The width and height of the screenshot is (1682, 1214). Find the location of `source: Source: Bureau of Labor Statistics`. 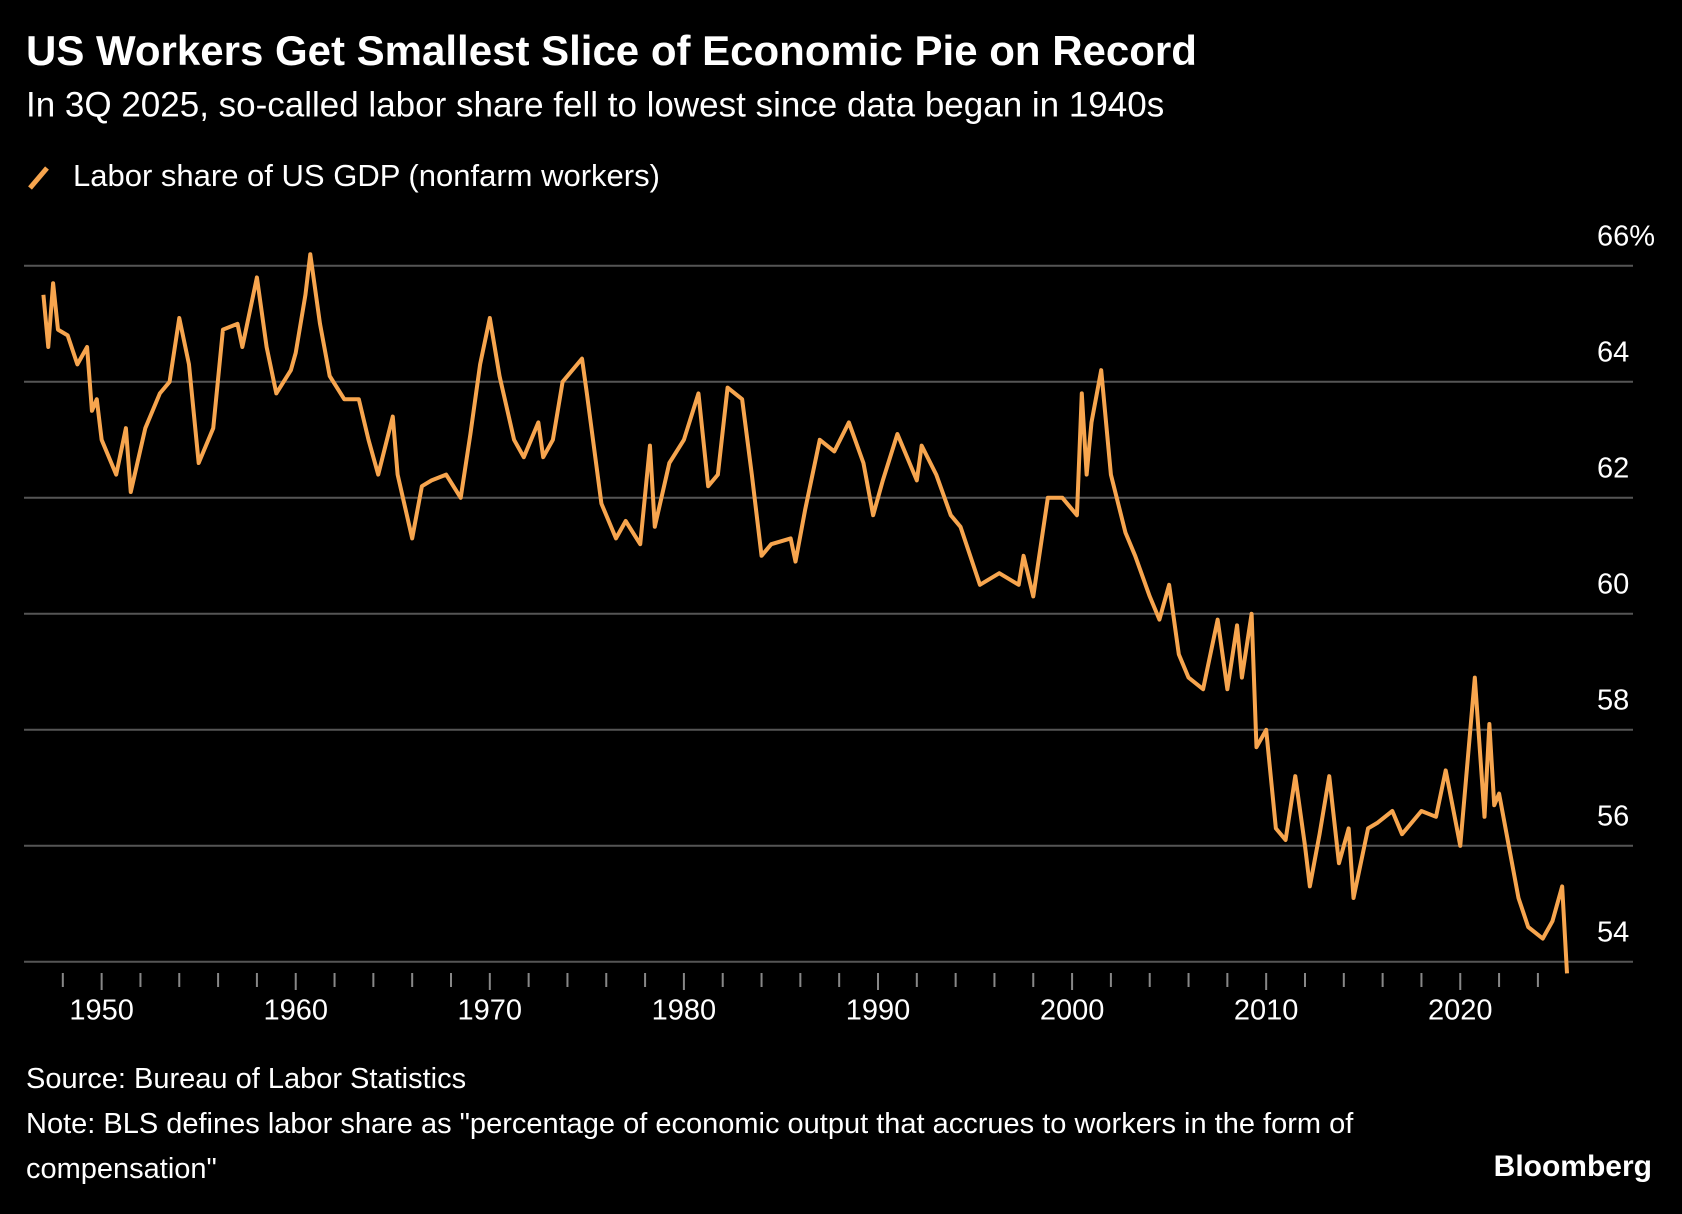

source: Source: Bureau of Labor Statistics is located at coordinates (246, 1079).